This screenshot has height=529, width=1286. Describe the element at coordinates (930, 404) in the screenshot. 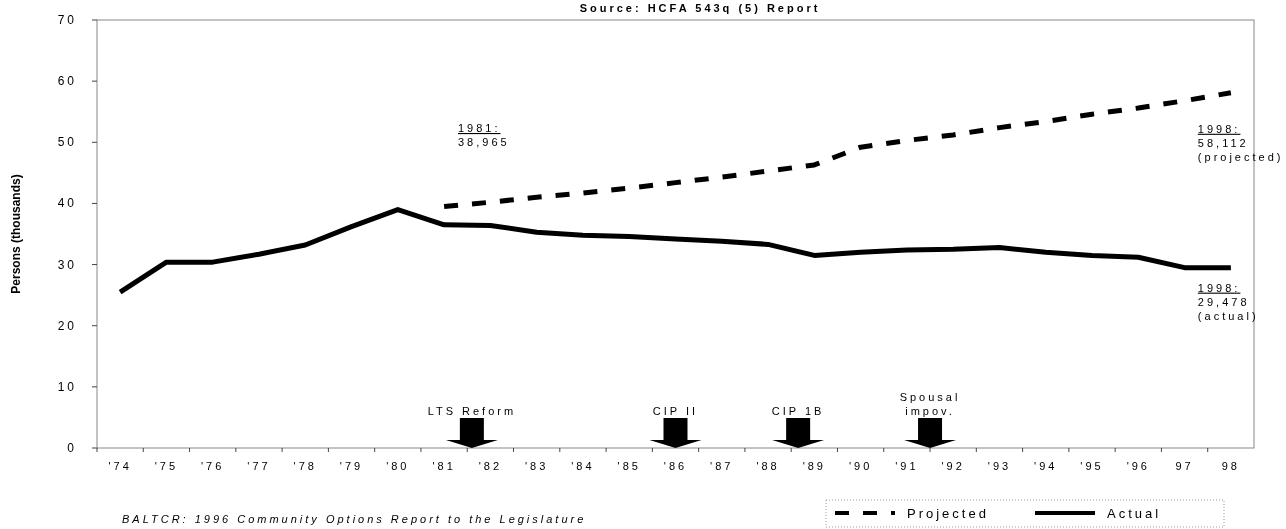

I see `annotation: Spousal impov.` at that location.